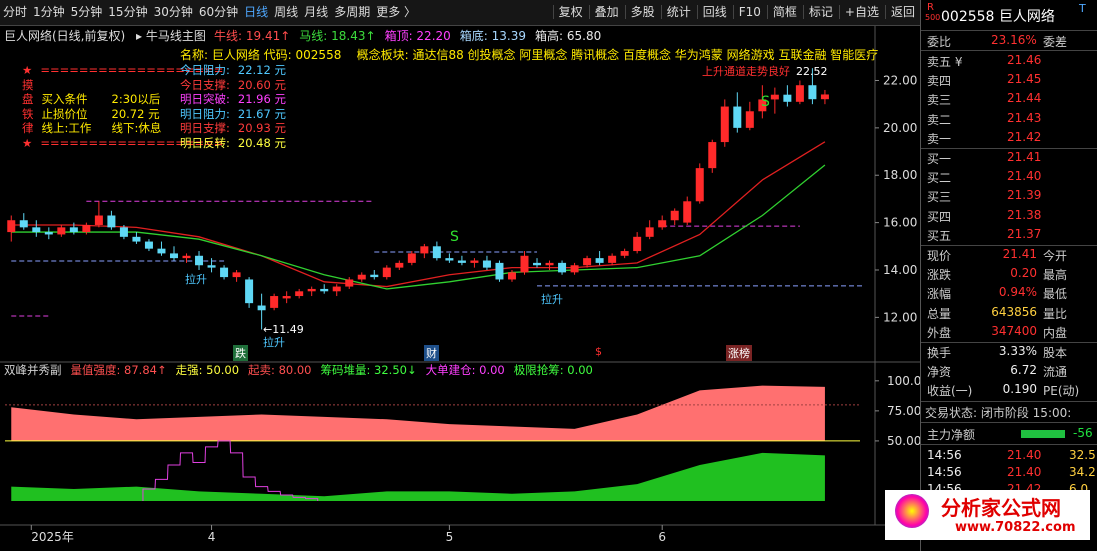 The height and width of the screenshot is (551, 1097). Describe the element at coordinates (233, 143) in the screenshot. I see `target-row: 明日反转: 20.48 元` at that location.